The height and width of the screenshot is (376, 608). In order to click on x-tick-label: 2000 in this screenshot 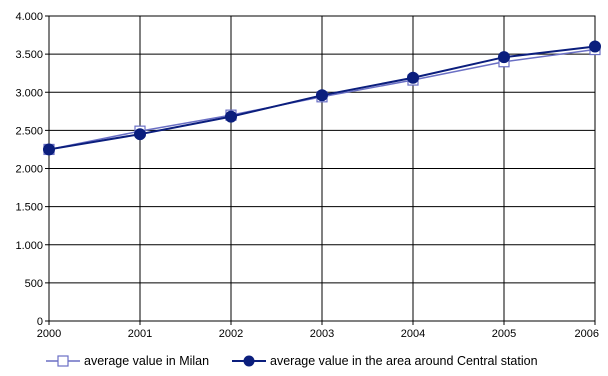, I will do `click(49, 334)`.